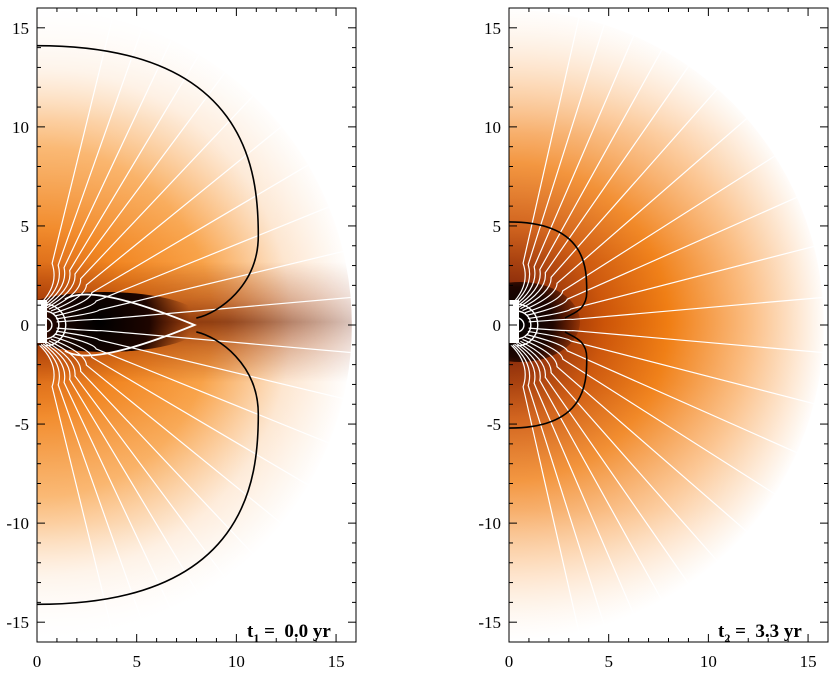  What do you see at coordinates (760, 633) in the screenshot?
I see `time-label-right: t2 = 3.3 yr` at bounding box center [760, 633].